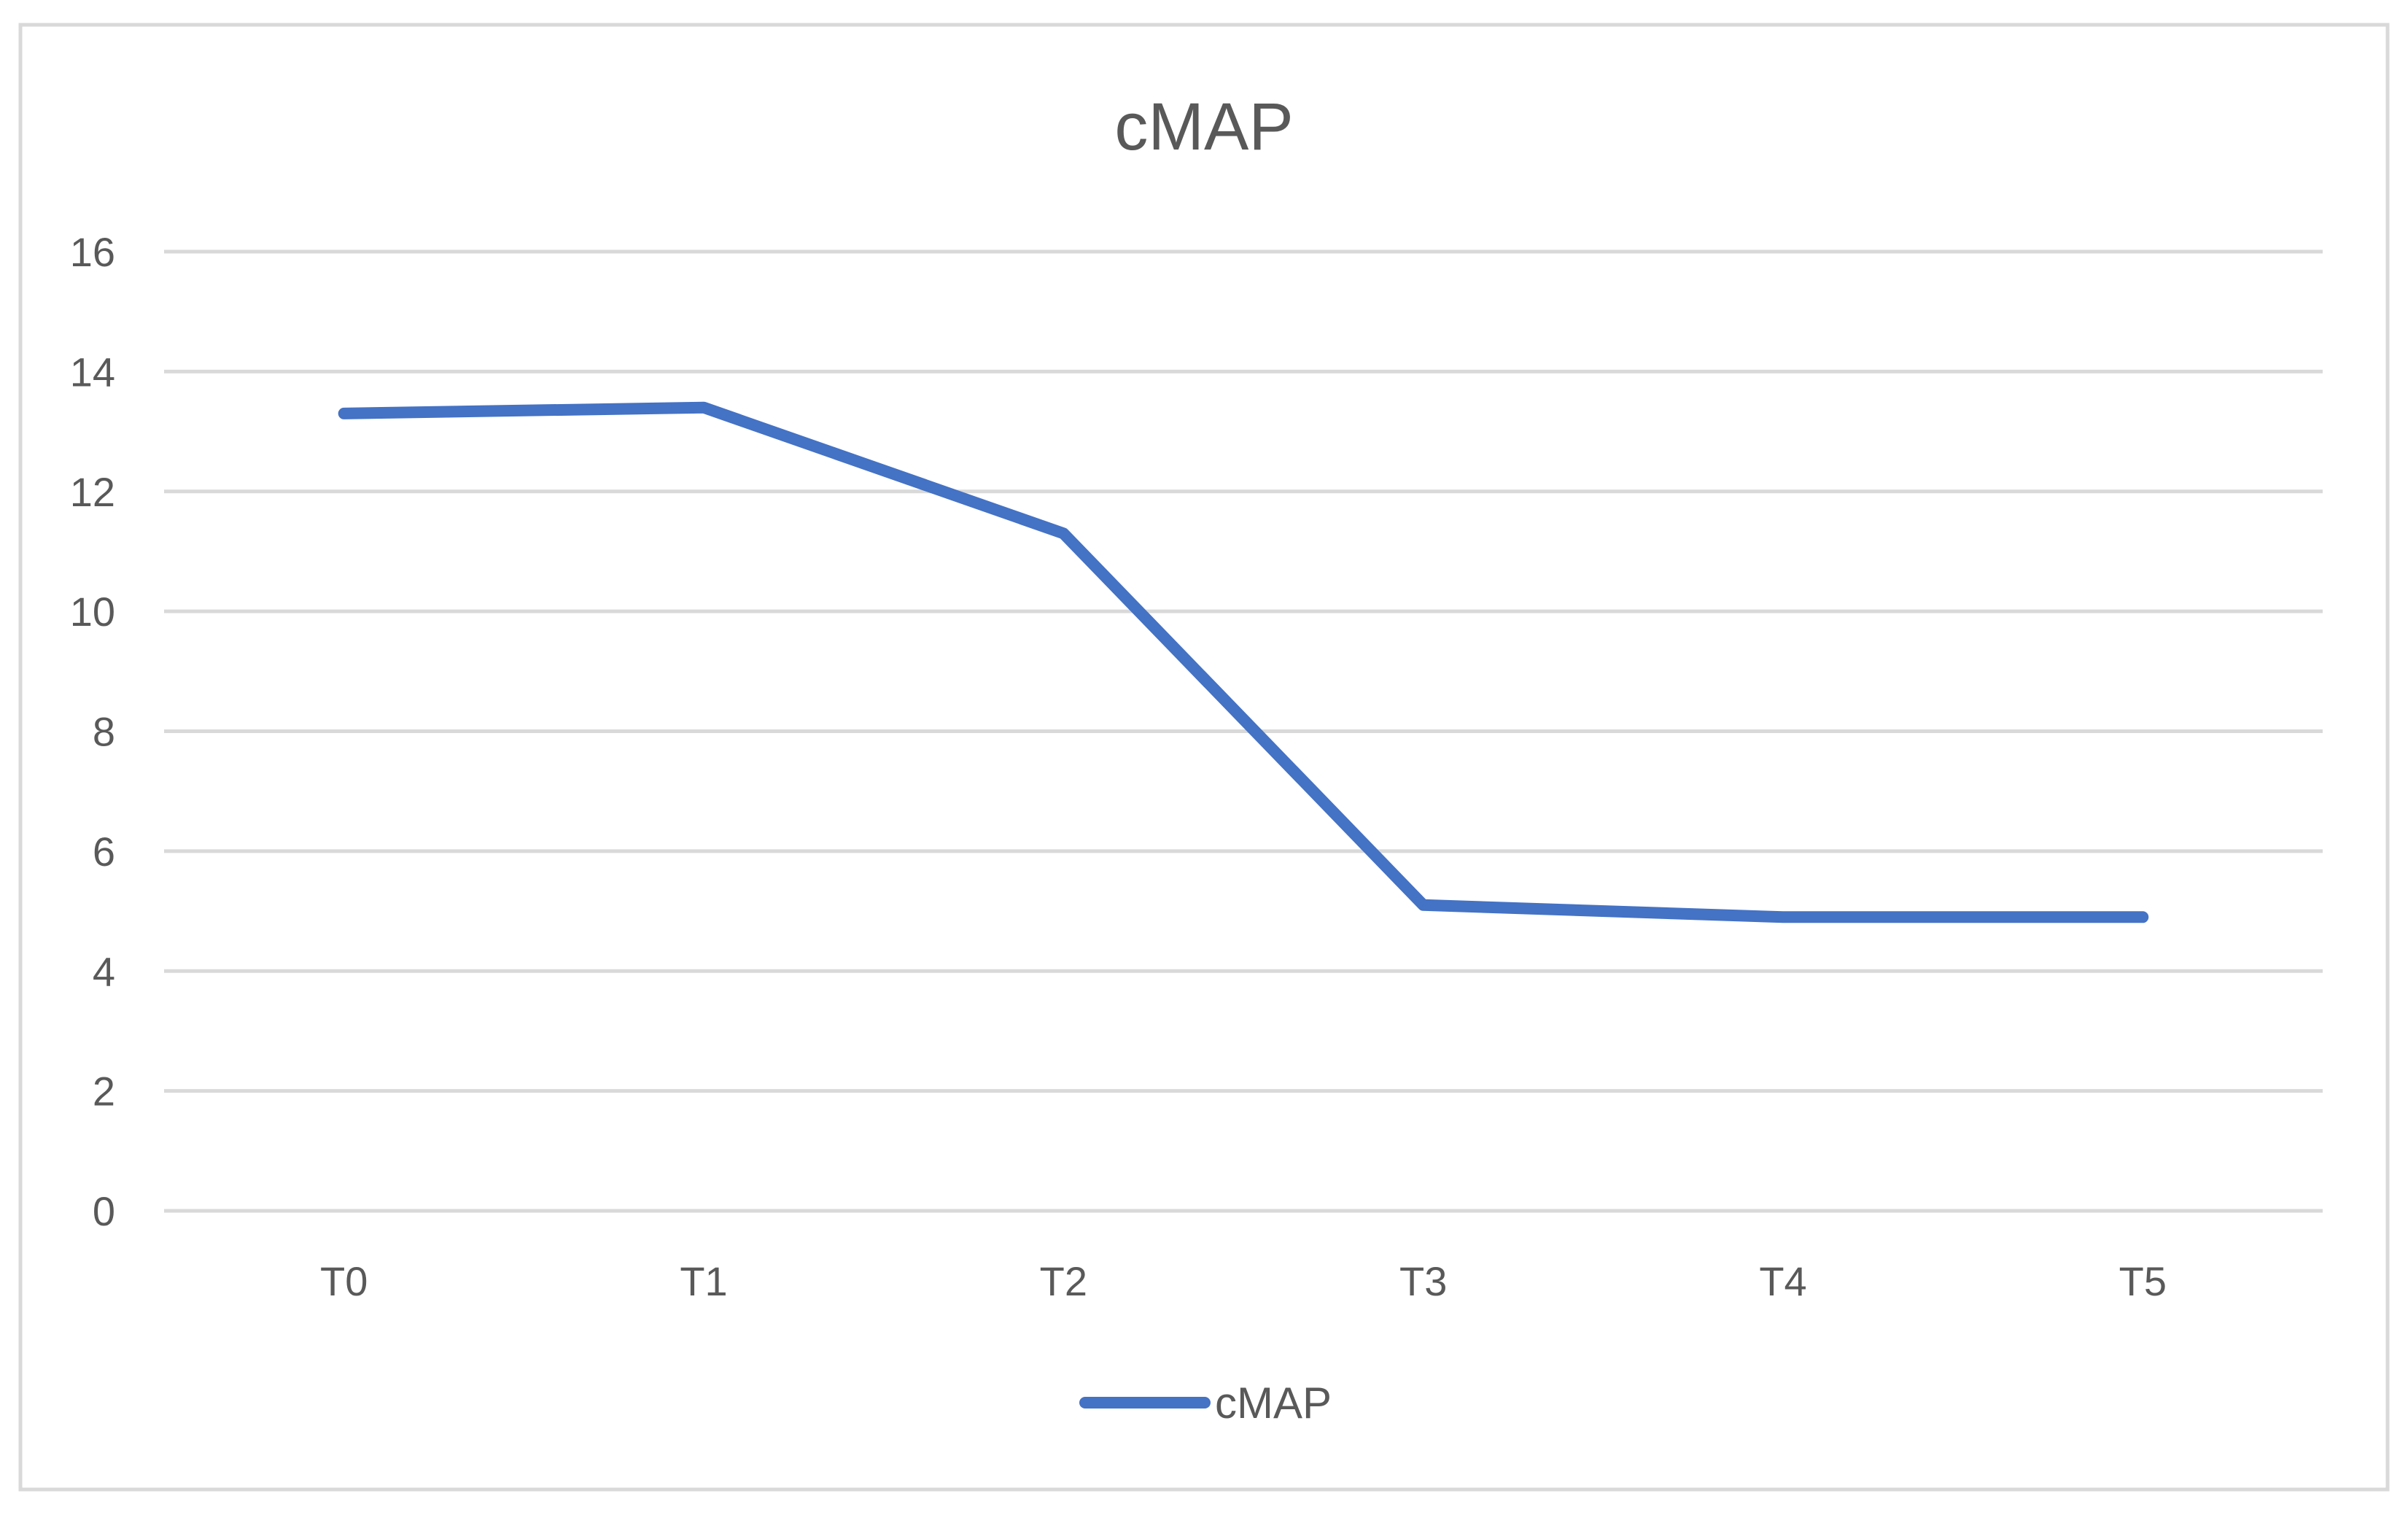 The width and height of the screenshot is (2408, 1515). What do you see at coordinates (92, 252) in the screenshot?
I see `y-tick-label-16: 16` at bounding box center [92, 252].